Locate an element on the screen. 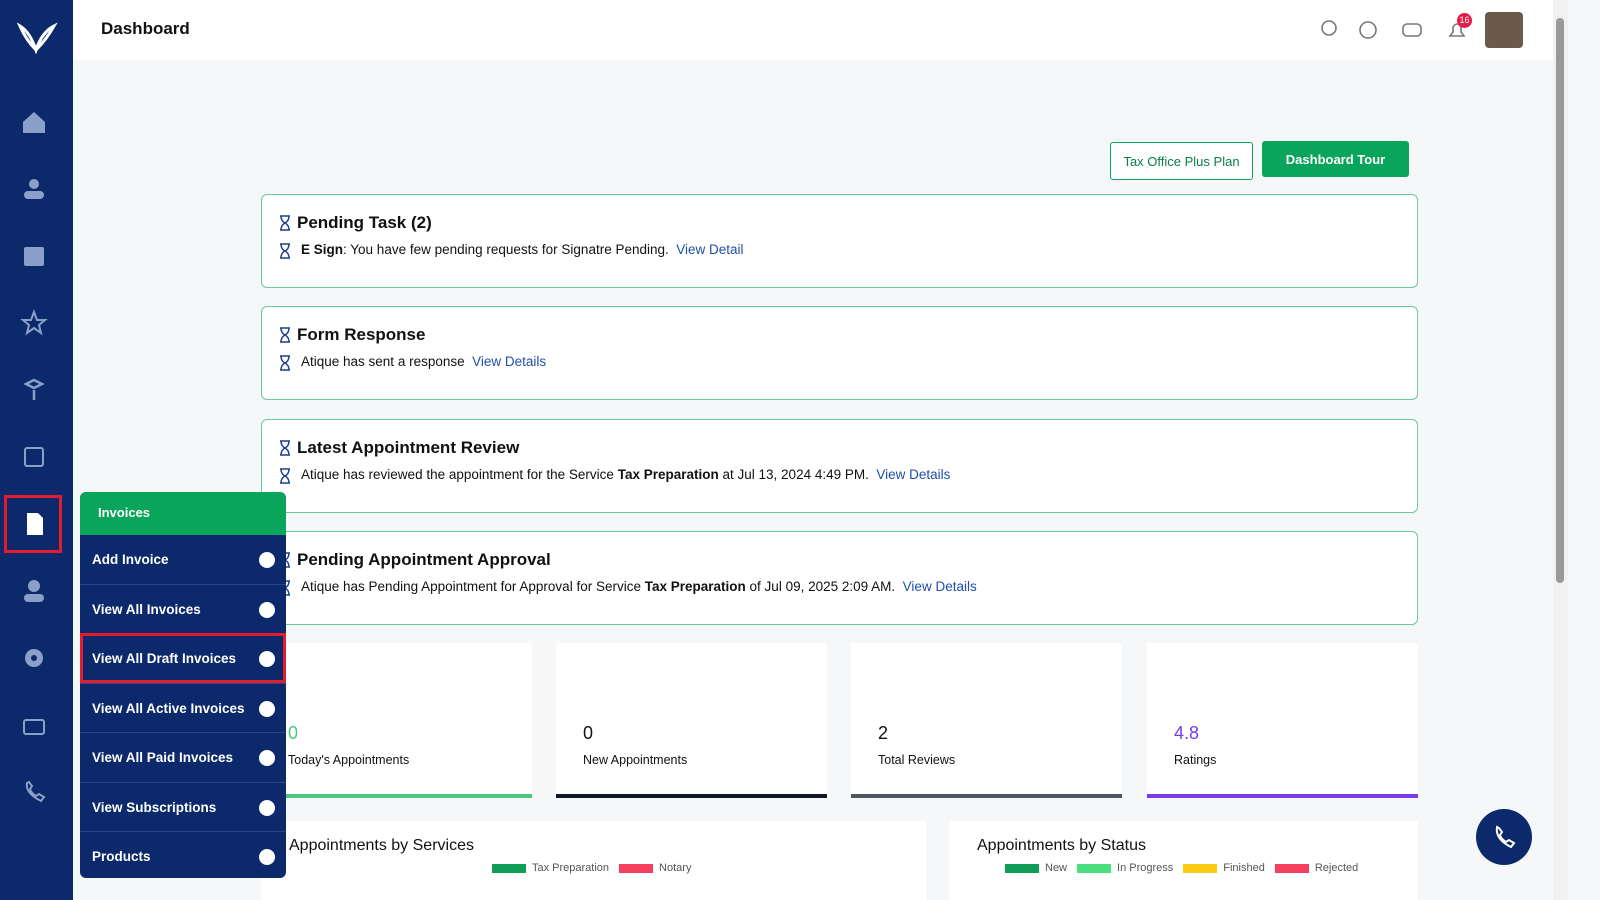  card-title: Pending Appointment Approval is located at coordinates (424, 559).